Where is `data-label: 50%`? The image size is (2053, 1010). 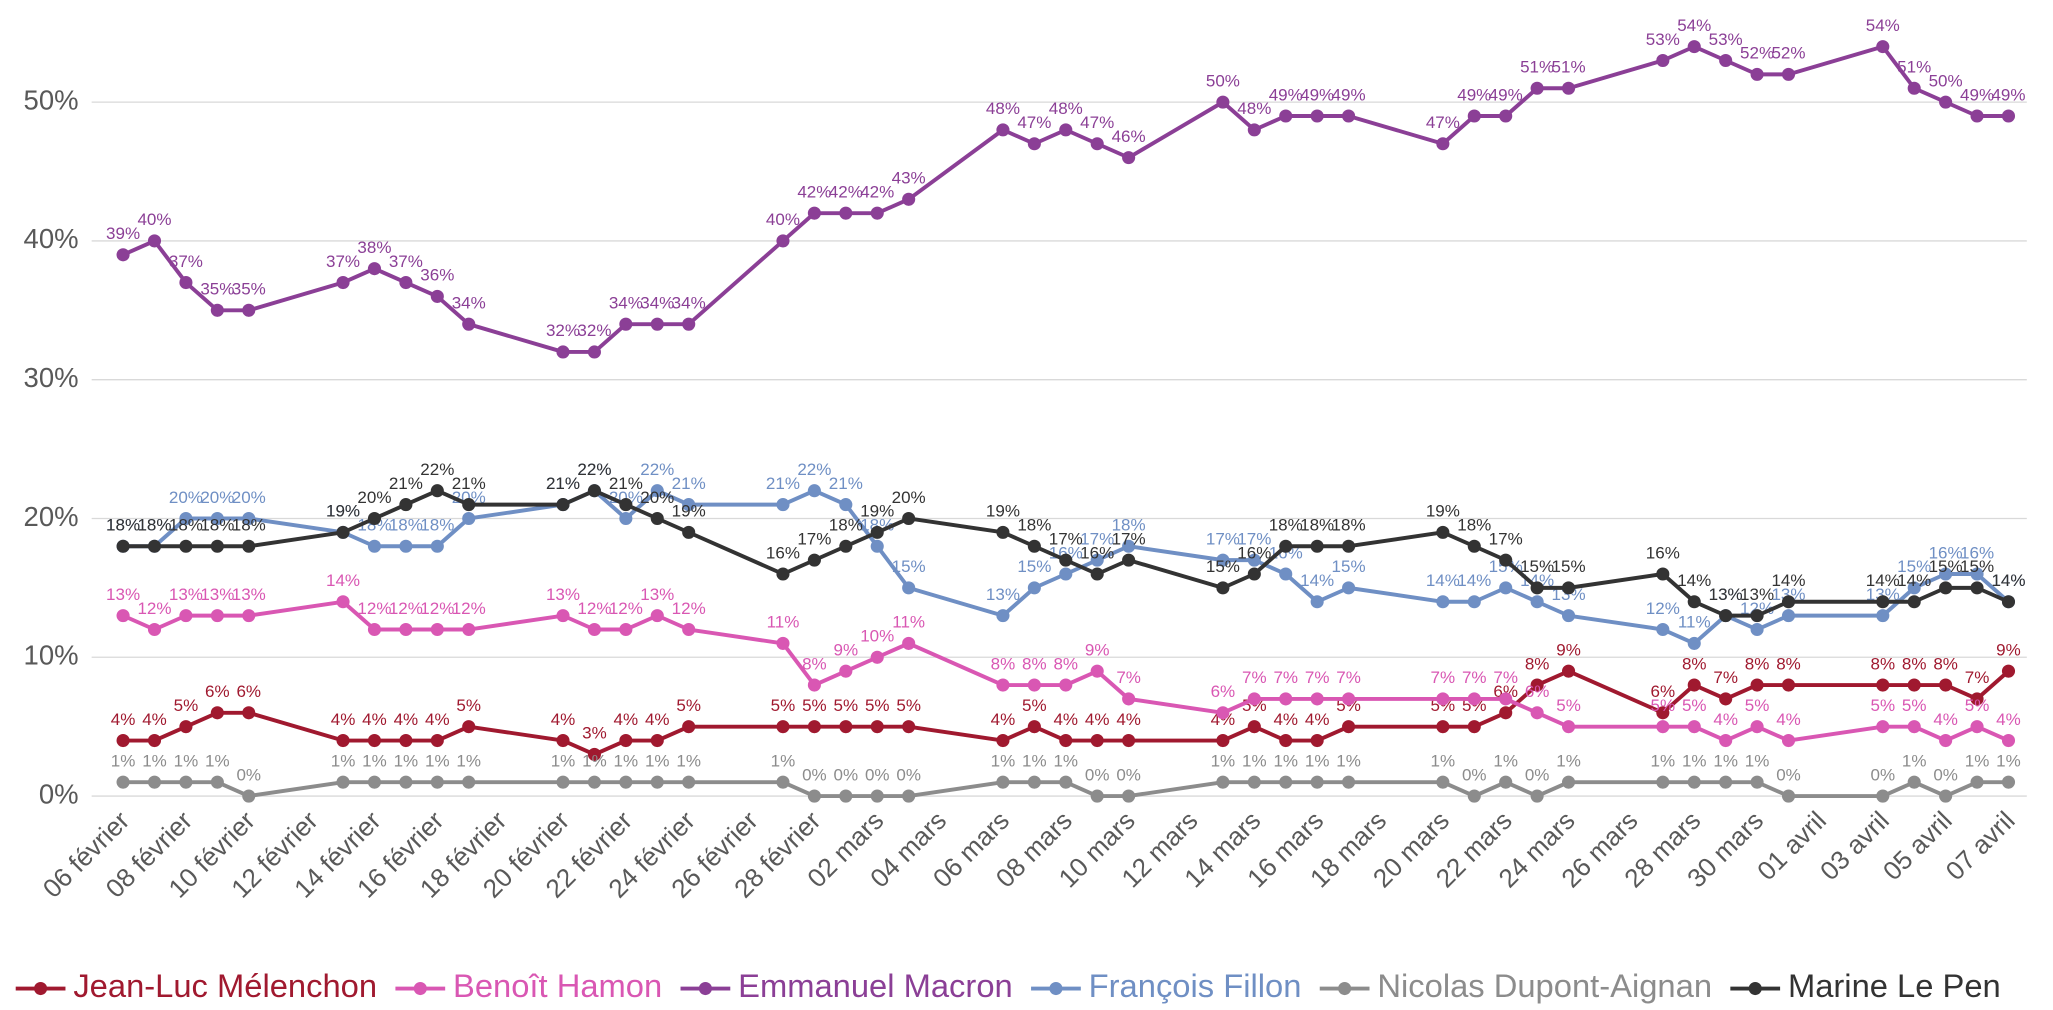
data-label: 50% is located at coordinates (1223, 80).